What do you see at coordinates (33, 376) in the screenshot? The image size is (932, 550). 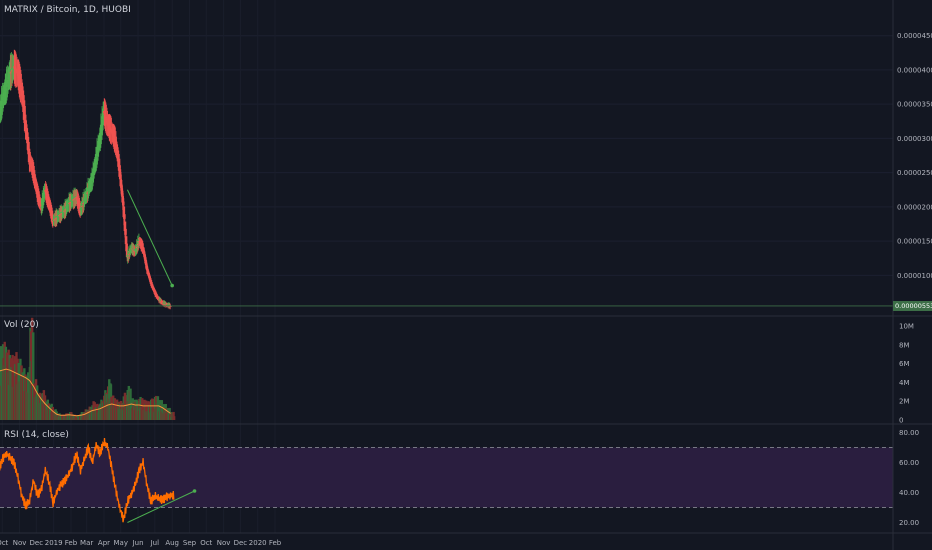 I see `volume-bar` at bounding box center [33, 376].